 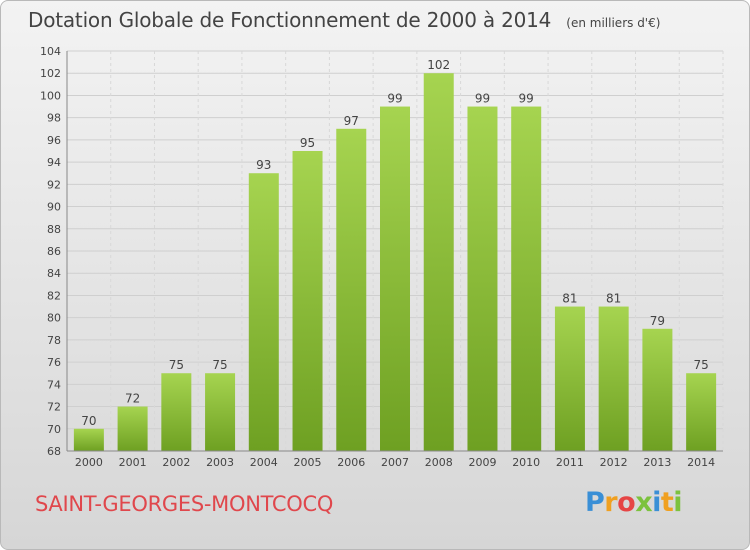 I want to click on commune-name: SAINT-GEORGES-MONTCOCQ, so click(x=184, y=504).